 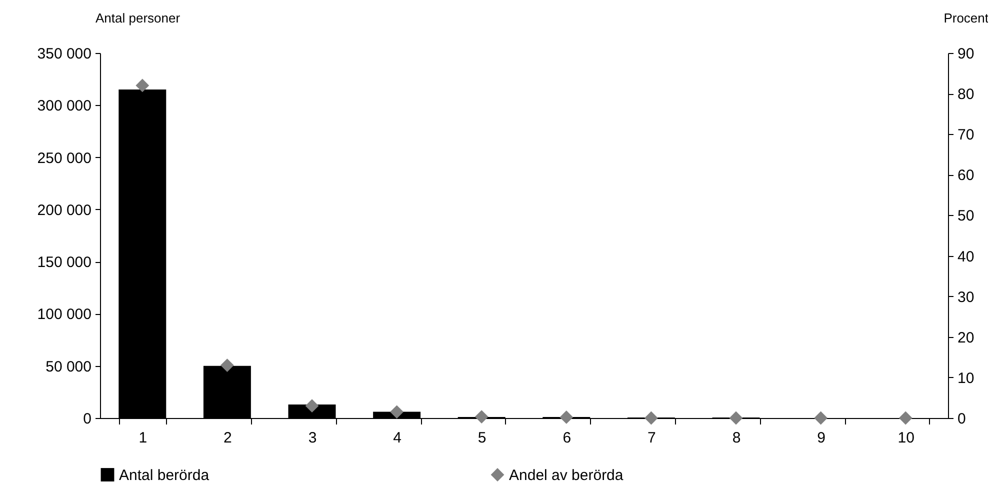 I want to click on legend-label: Antal berörda, so click(x=164, y=475).